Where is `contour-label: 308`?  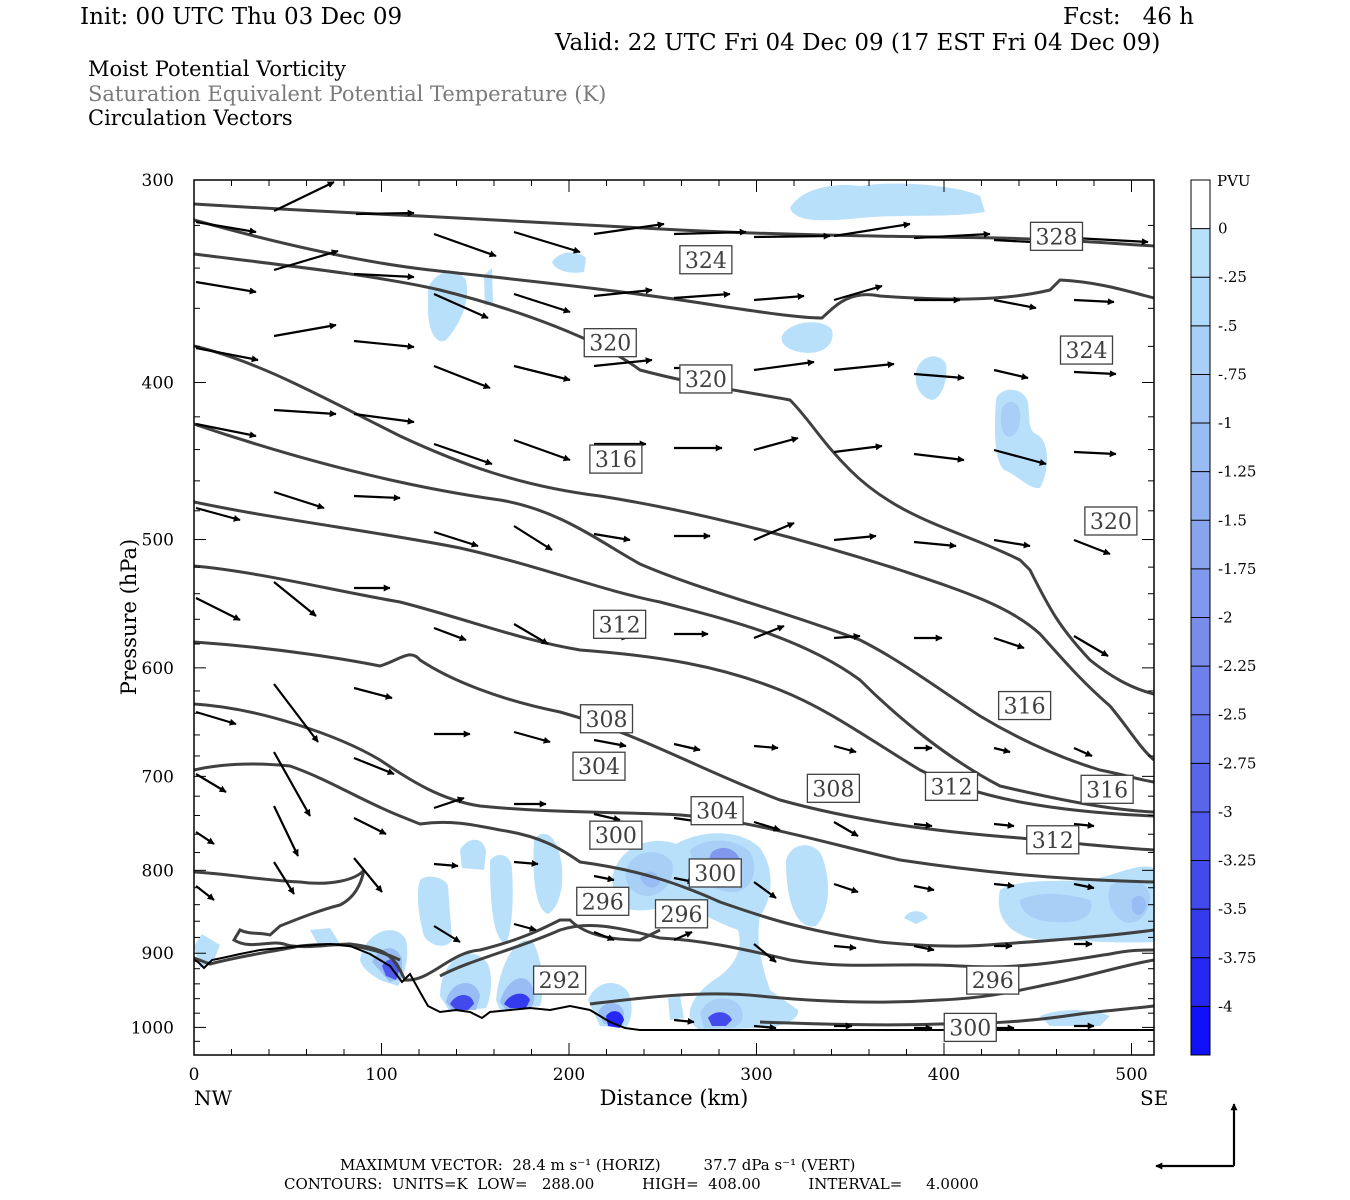
contour-label: 308 is located at coordinates (606, 719).